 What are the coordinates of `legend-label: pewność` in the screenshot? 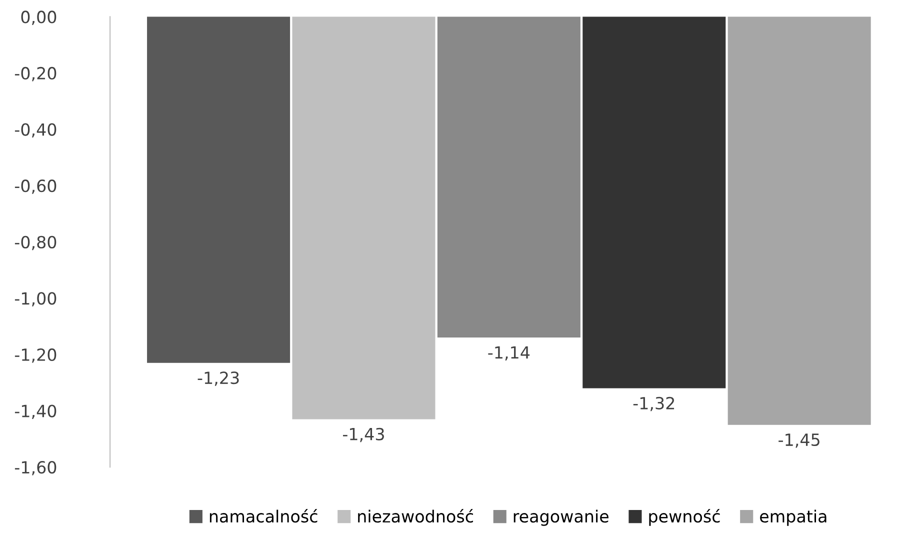 It's located at (684, 517).